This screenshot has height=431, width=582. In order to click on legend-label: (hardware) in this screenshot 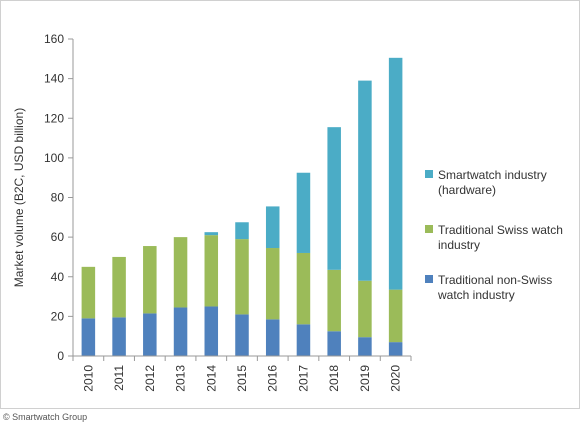, I will do `click(467, 190)`.